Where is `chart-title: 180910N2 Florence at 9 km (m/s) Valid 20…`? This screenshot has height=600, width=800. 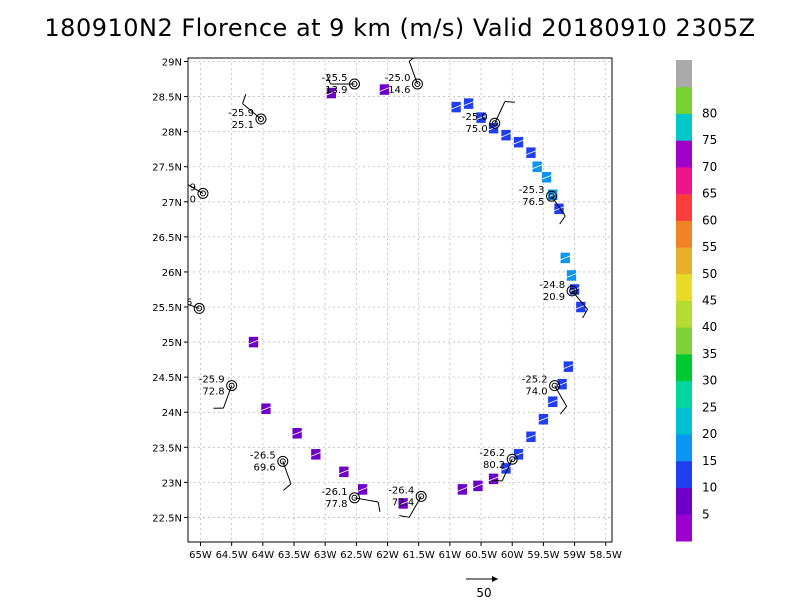
chart-title: 180910N2 Florence at 9 km (m/s) Valid 20… is located at coordinates (400, 28).